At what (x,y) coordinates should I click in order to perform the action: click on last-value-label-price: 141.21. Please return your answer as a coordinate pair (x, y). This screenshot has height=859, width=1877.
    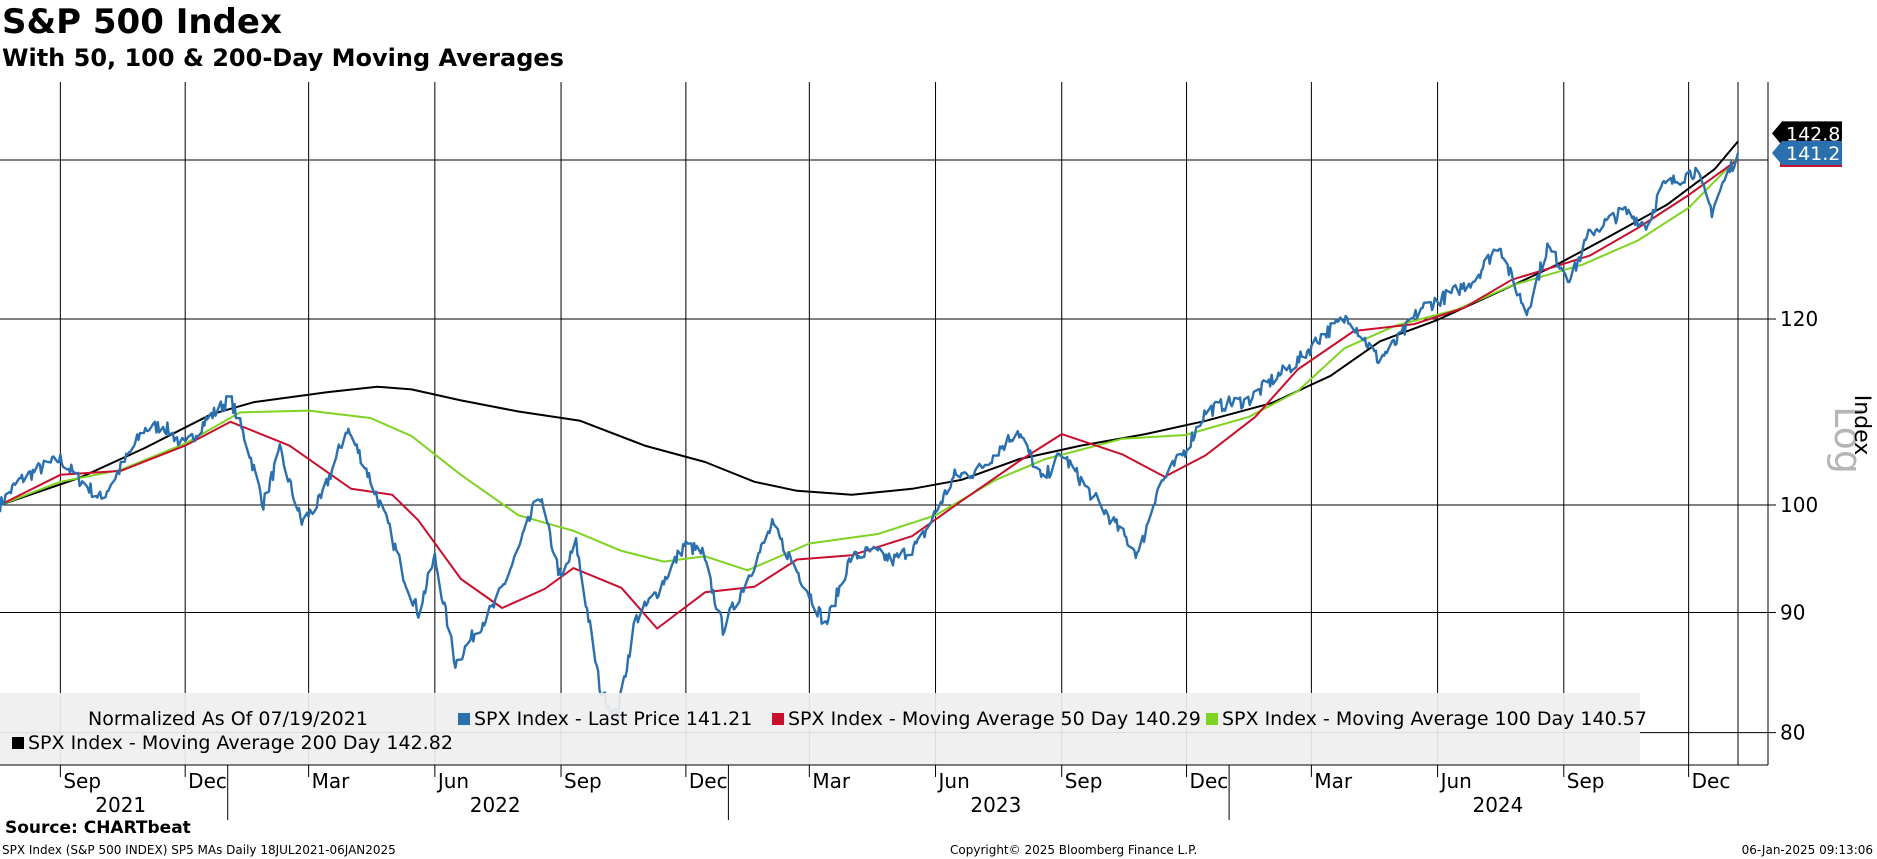
    Looking at the image, I should click on (1819, 154).